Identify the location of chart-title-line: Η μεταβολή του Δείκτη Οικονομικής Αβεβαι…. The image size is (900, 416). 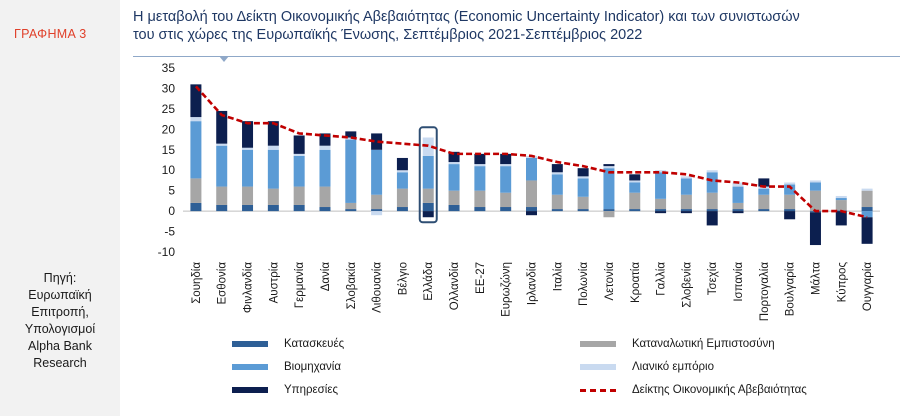
(466, 17).